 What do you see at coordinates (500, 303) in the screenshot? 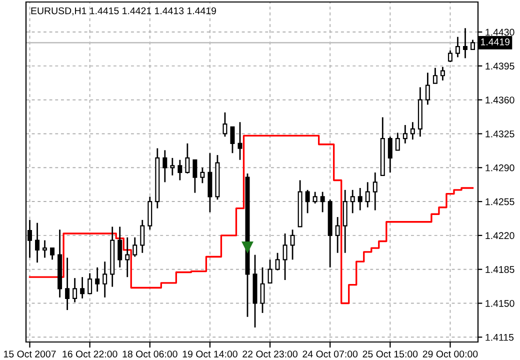
I see `y-tick-label: 1.4150` at bounding box center [500, 303].